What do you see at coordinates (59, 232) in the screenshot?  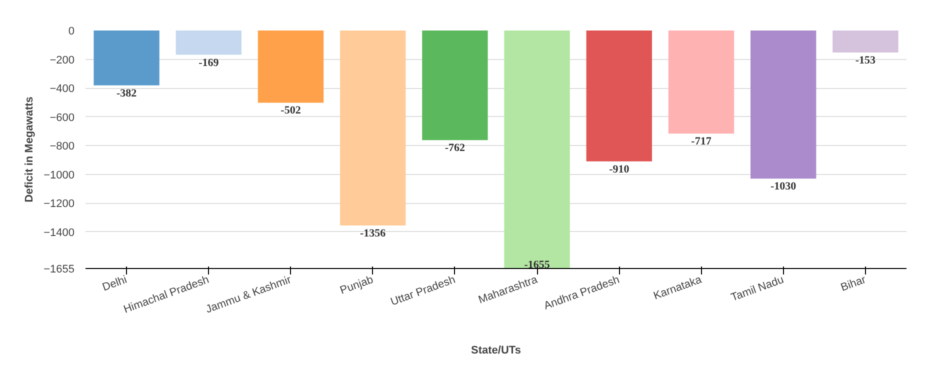 I see `y-tick-label: −1400` at bounding box center [59, 232].